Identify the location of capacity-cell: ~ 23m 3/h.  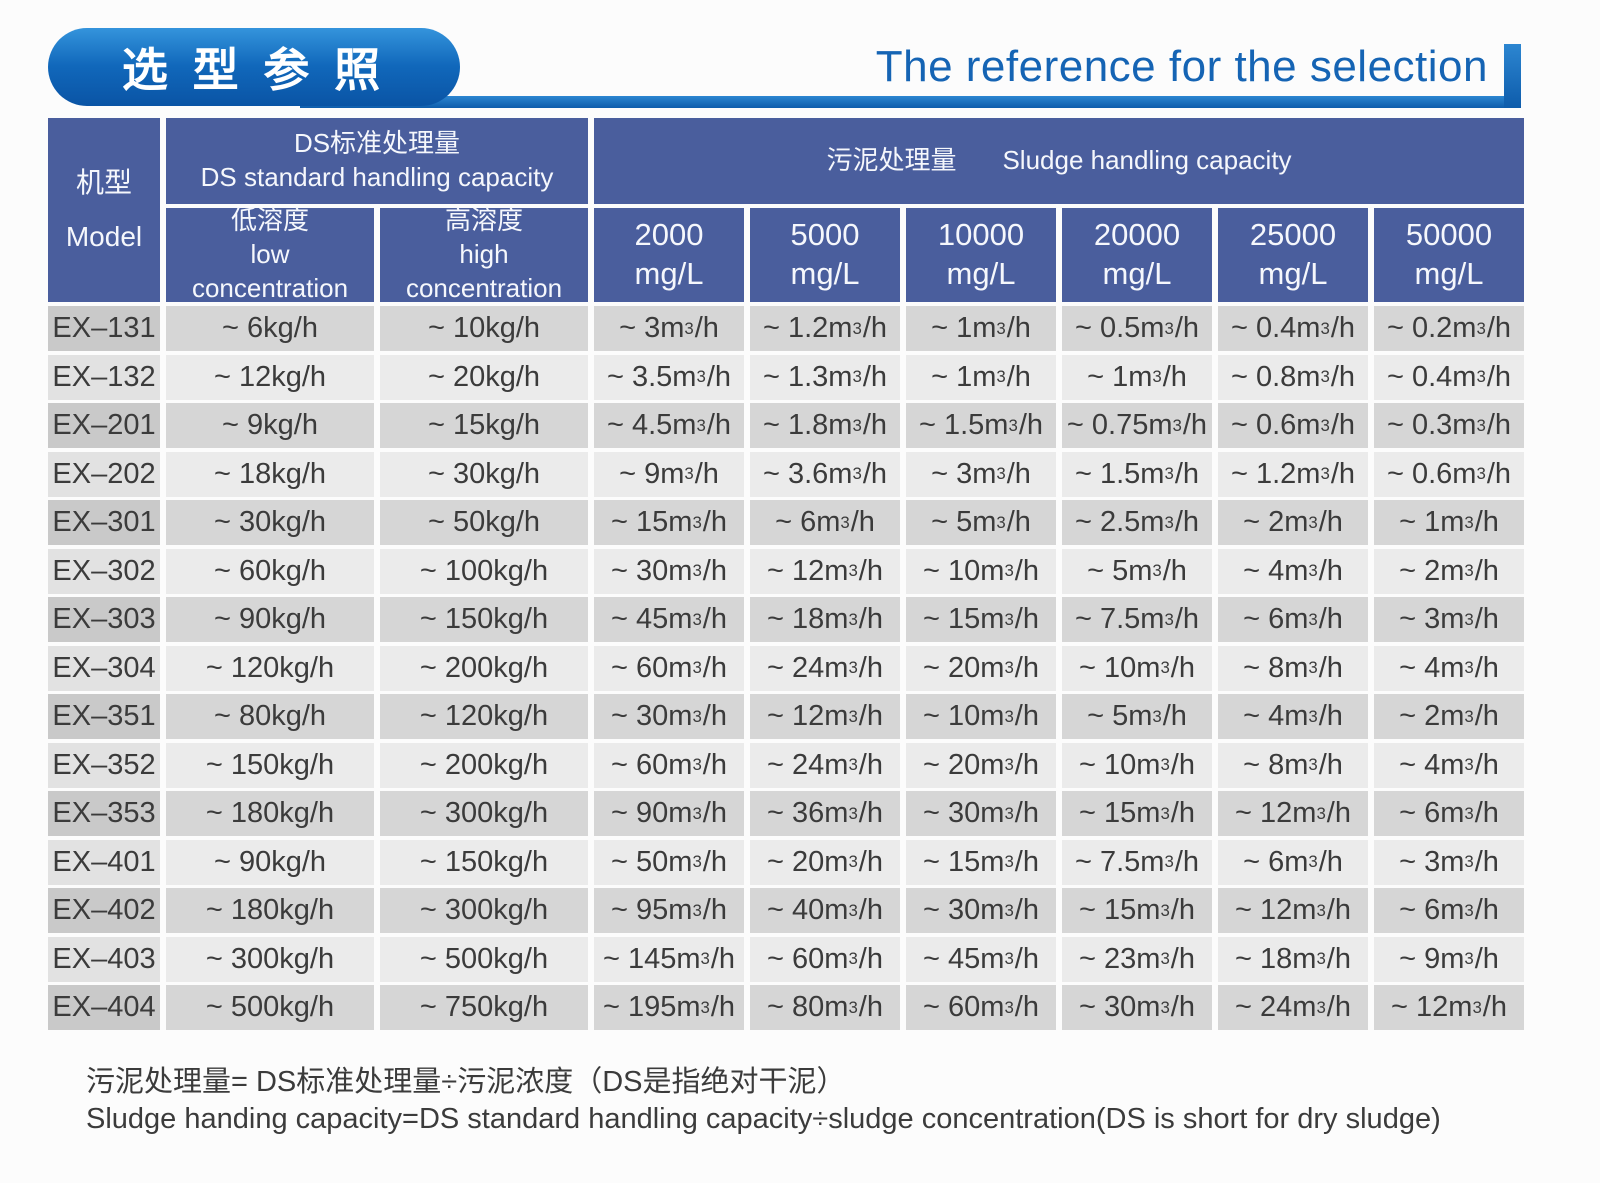
(1137, 959).